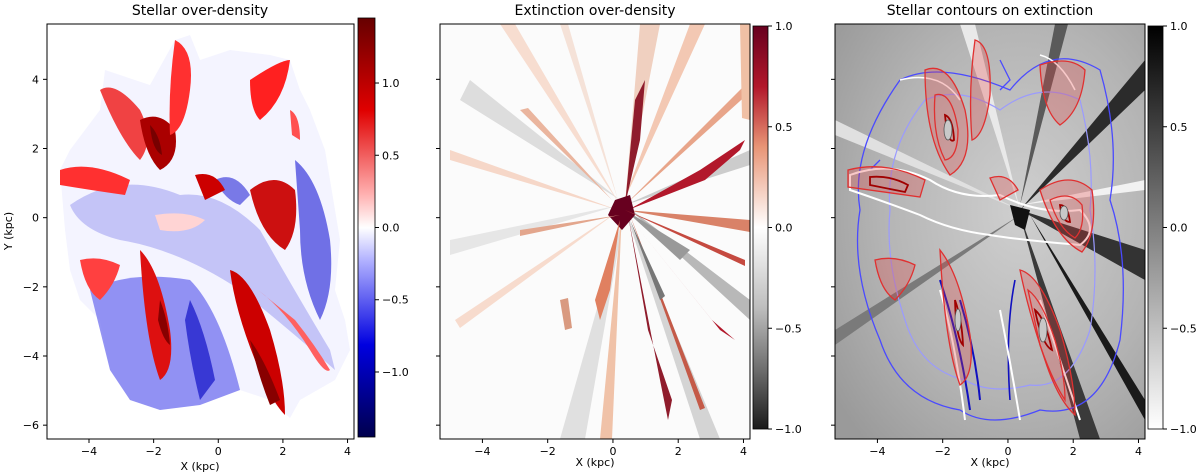 This screenshot has width=1200, height=476. I want to click on panel-3-x-ticks: −4 −2 0 2 4, so click(1005, 448).